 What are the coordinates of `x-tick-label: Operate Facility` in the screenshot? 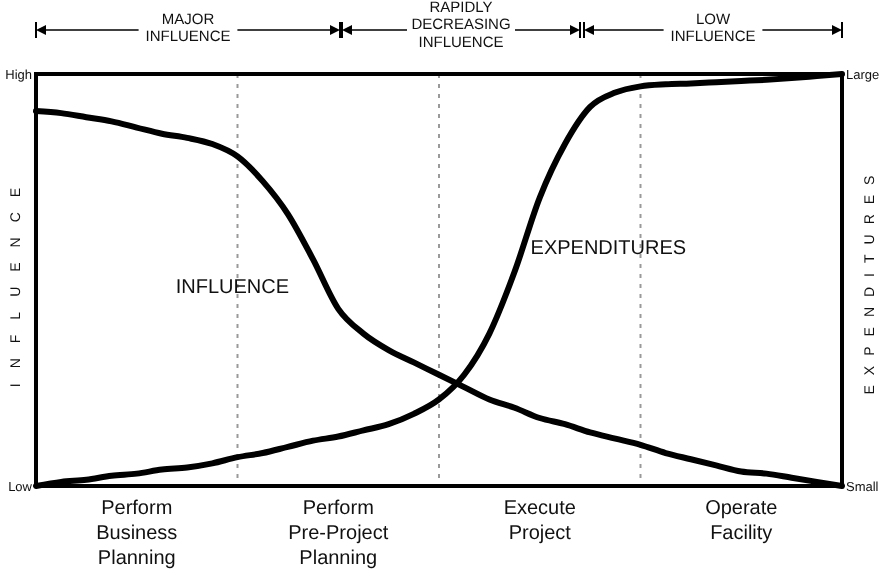 It's located at (742, 521).